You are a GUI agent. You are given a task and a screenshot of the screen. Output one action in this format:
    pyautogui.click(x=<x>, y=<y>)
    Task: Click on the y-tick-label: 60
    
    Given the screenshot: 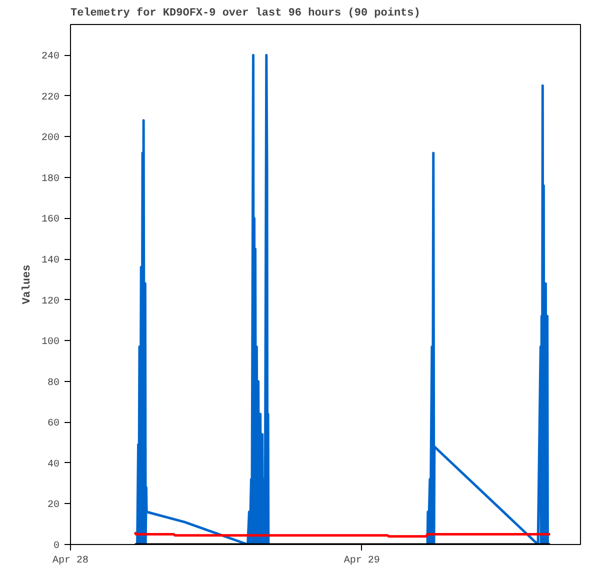 What is the action you would take?
    pyautogui.click(x=54, y=424)
    